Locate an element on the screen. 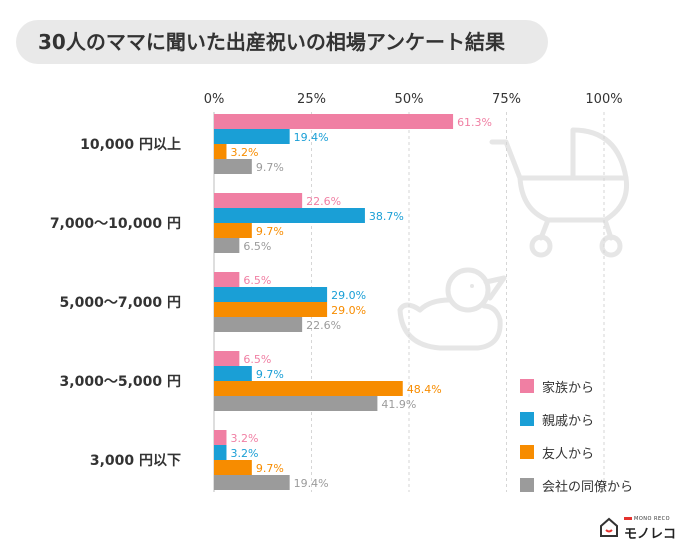  monoreco-logo: MONO RECO モノレコ is located at coordinates (637, 528).